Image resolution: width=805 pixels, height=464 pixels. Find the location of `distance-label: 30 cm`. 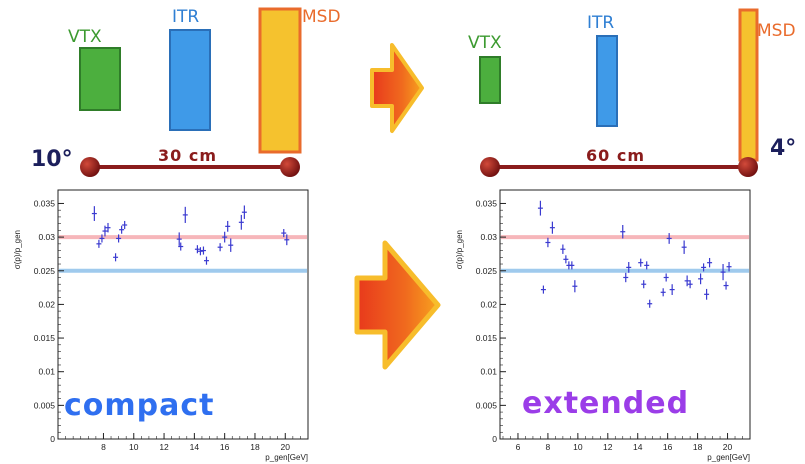

distance-label: 30 cm is located at coordinates (187, 155).